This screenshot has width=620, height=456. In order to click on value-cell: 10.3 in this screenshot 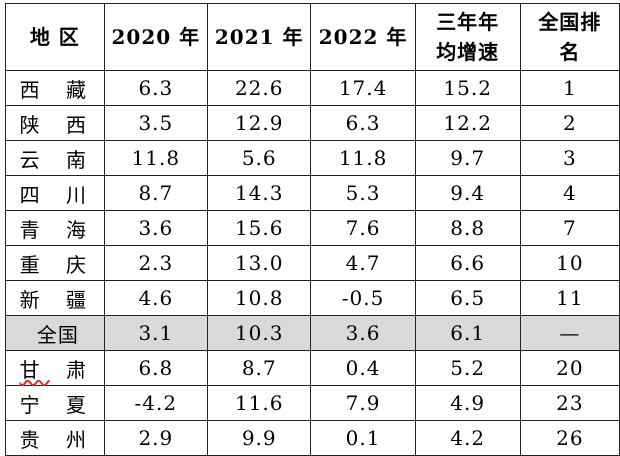, I will do `click(259, 333)`.